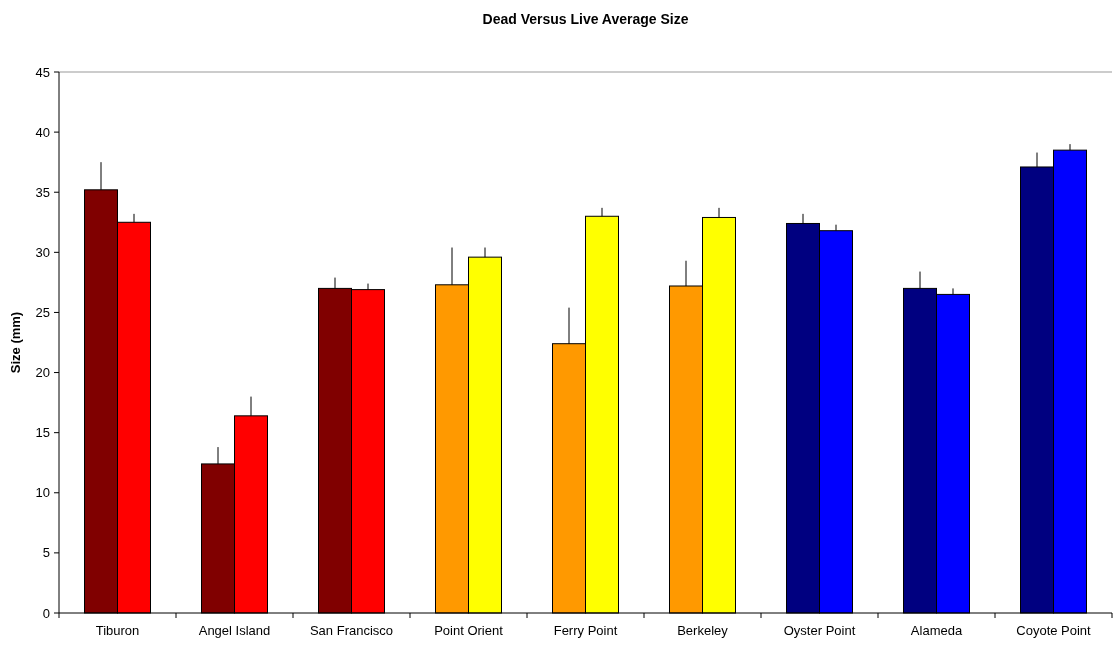 This screenshot has height=645, width=1116. I want to click on x-tick-label: San Francisco, so click(351, 630).